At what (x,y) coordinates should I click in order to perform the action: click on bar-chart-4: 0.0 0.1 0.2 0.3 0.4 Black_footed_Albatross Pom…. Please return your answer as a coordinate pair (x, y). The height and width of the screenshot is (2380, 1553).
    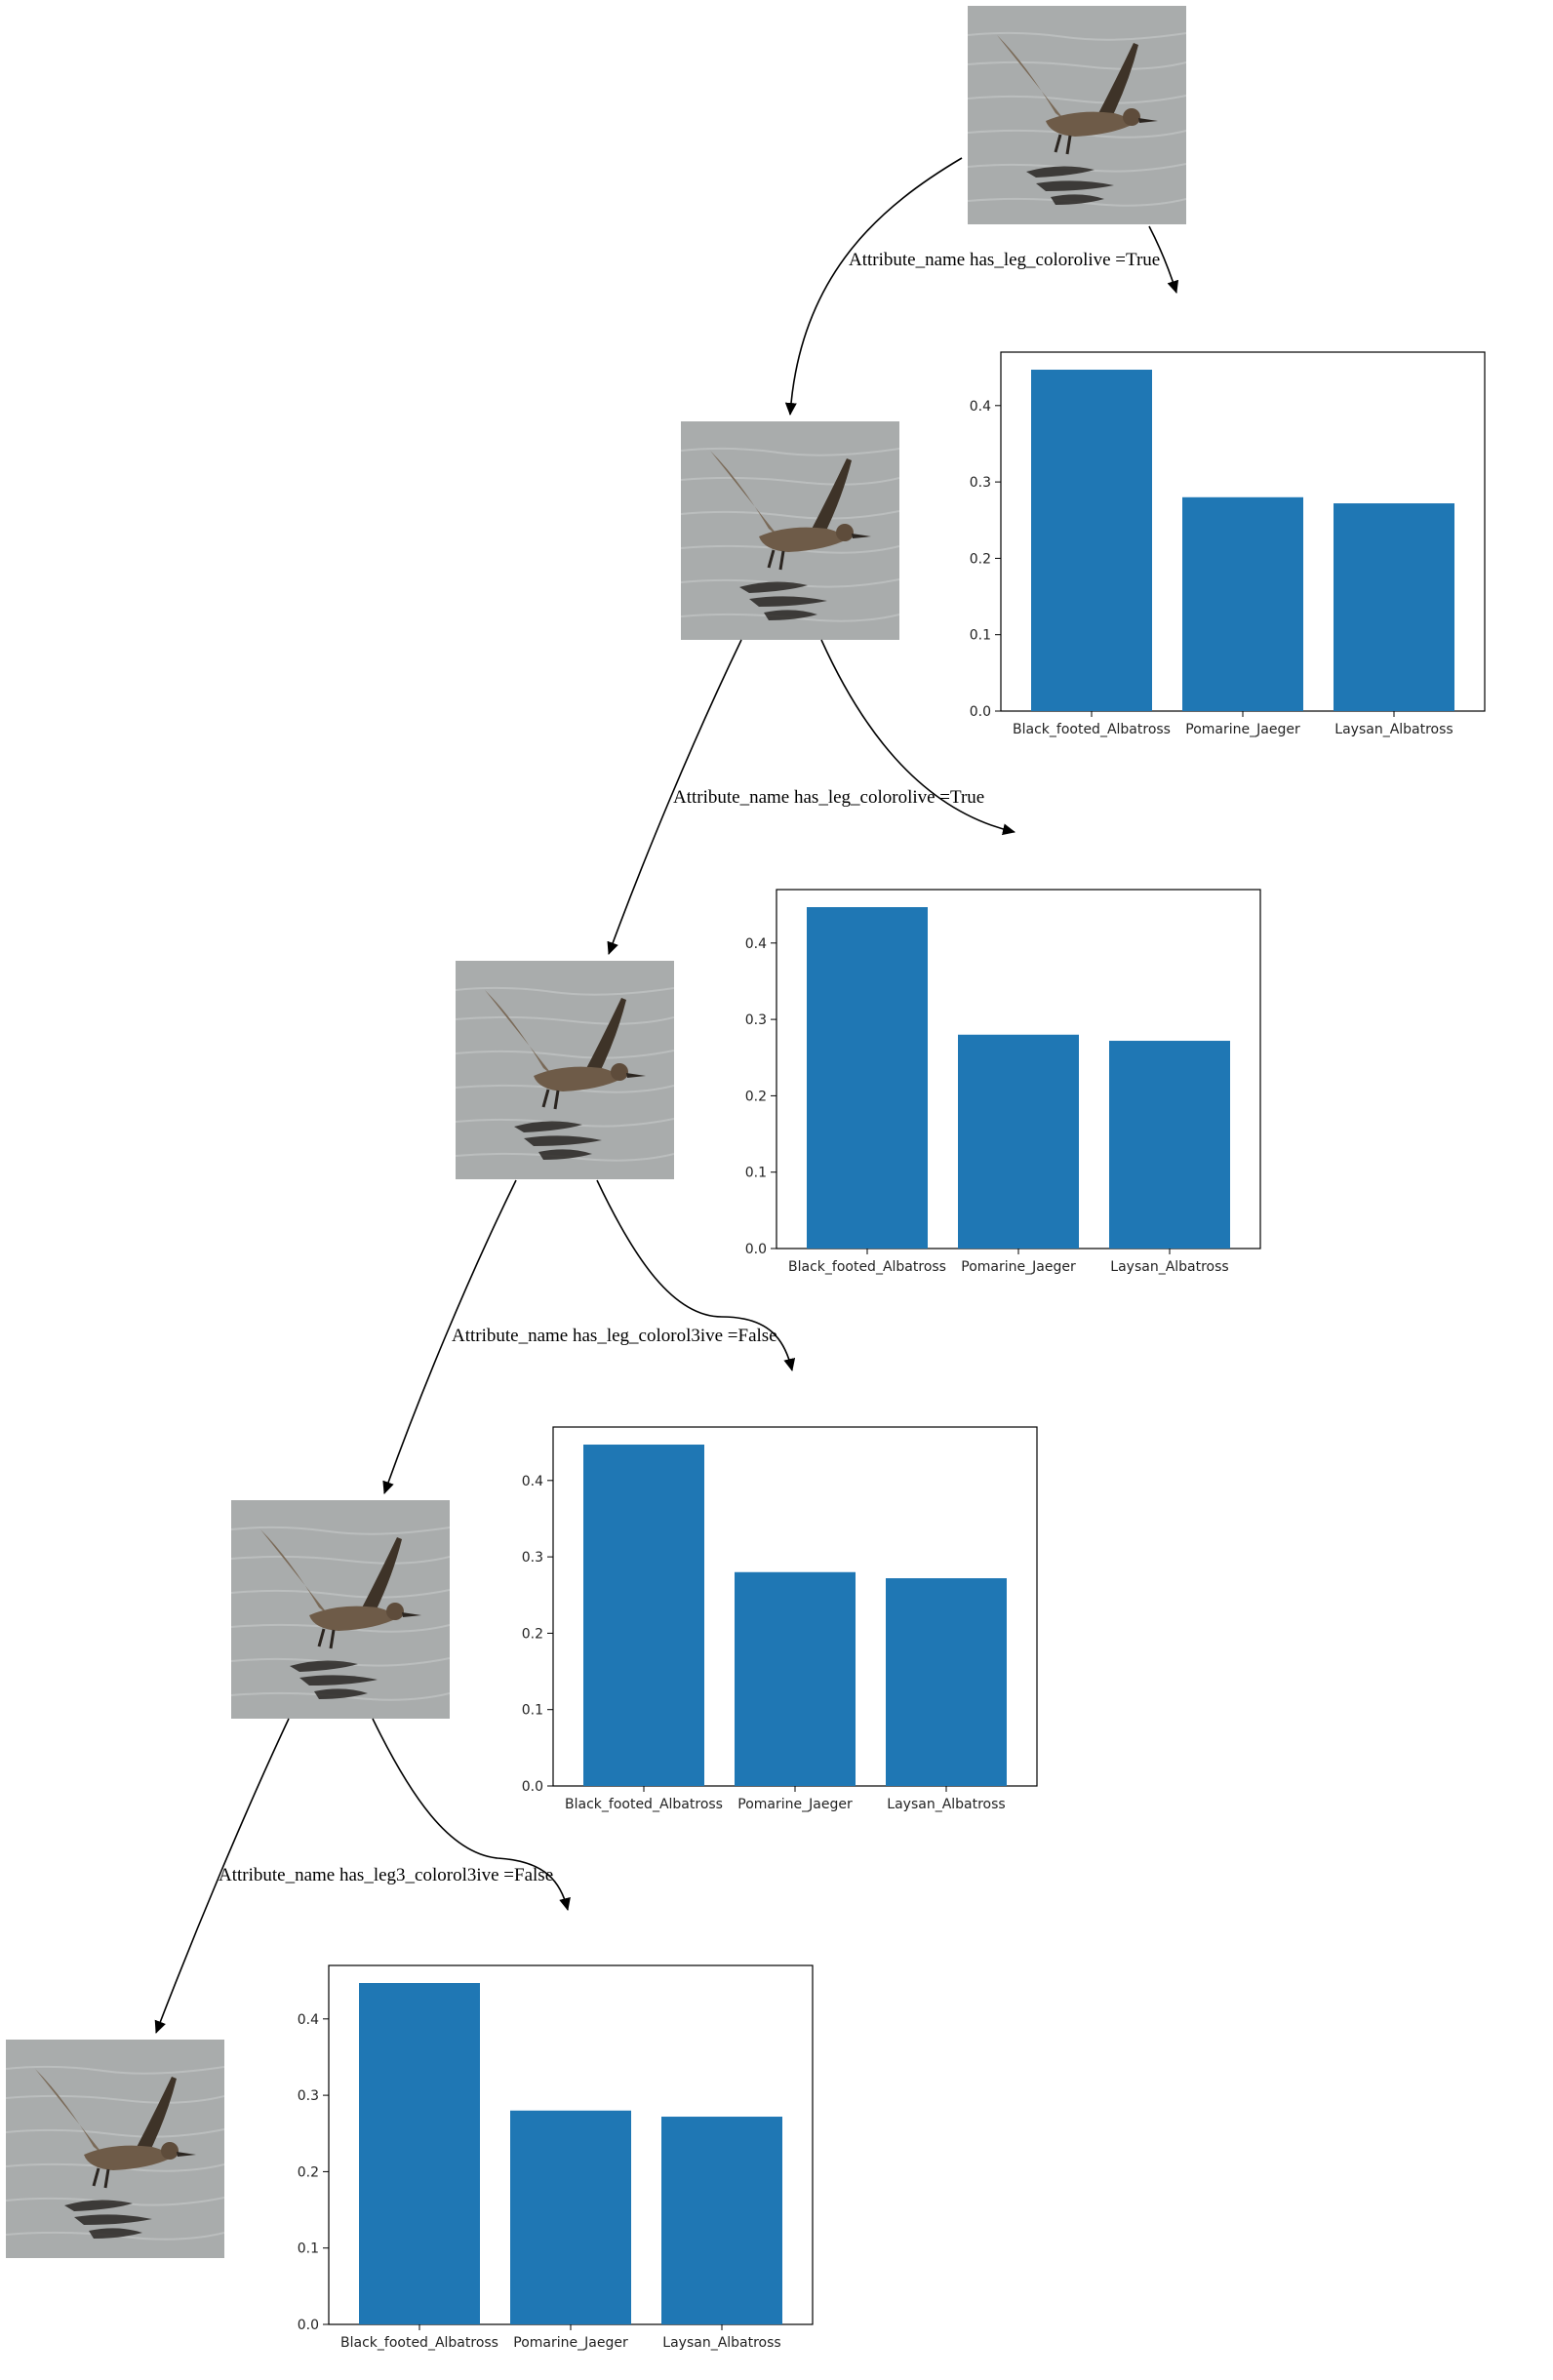
    Looking at the image, I should click on (556, 2157).